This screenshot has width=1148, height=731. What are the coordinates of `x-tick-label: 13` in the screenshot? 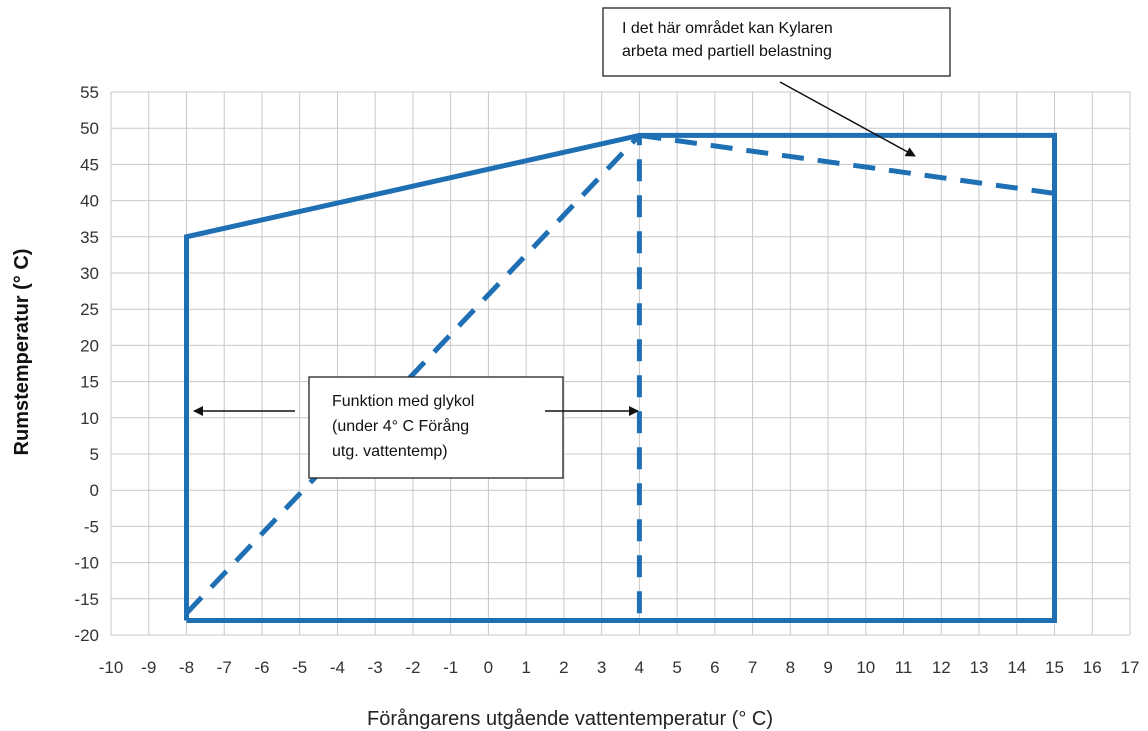 It's located at (979, 667).